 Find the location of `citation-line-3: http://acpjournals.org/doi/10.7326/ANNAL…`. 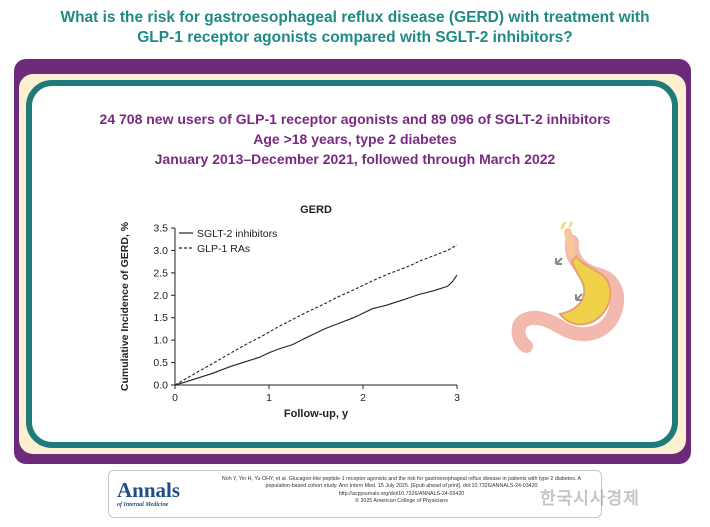

citation-line-3: http://acpjournals.org/doi/10.7326/ANNAL… is located at coordinates (401, 493).